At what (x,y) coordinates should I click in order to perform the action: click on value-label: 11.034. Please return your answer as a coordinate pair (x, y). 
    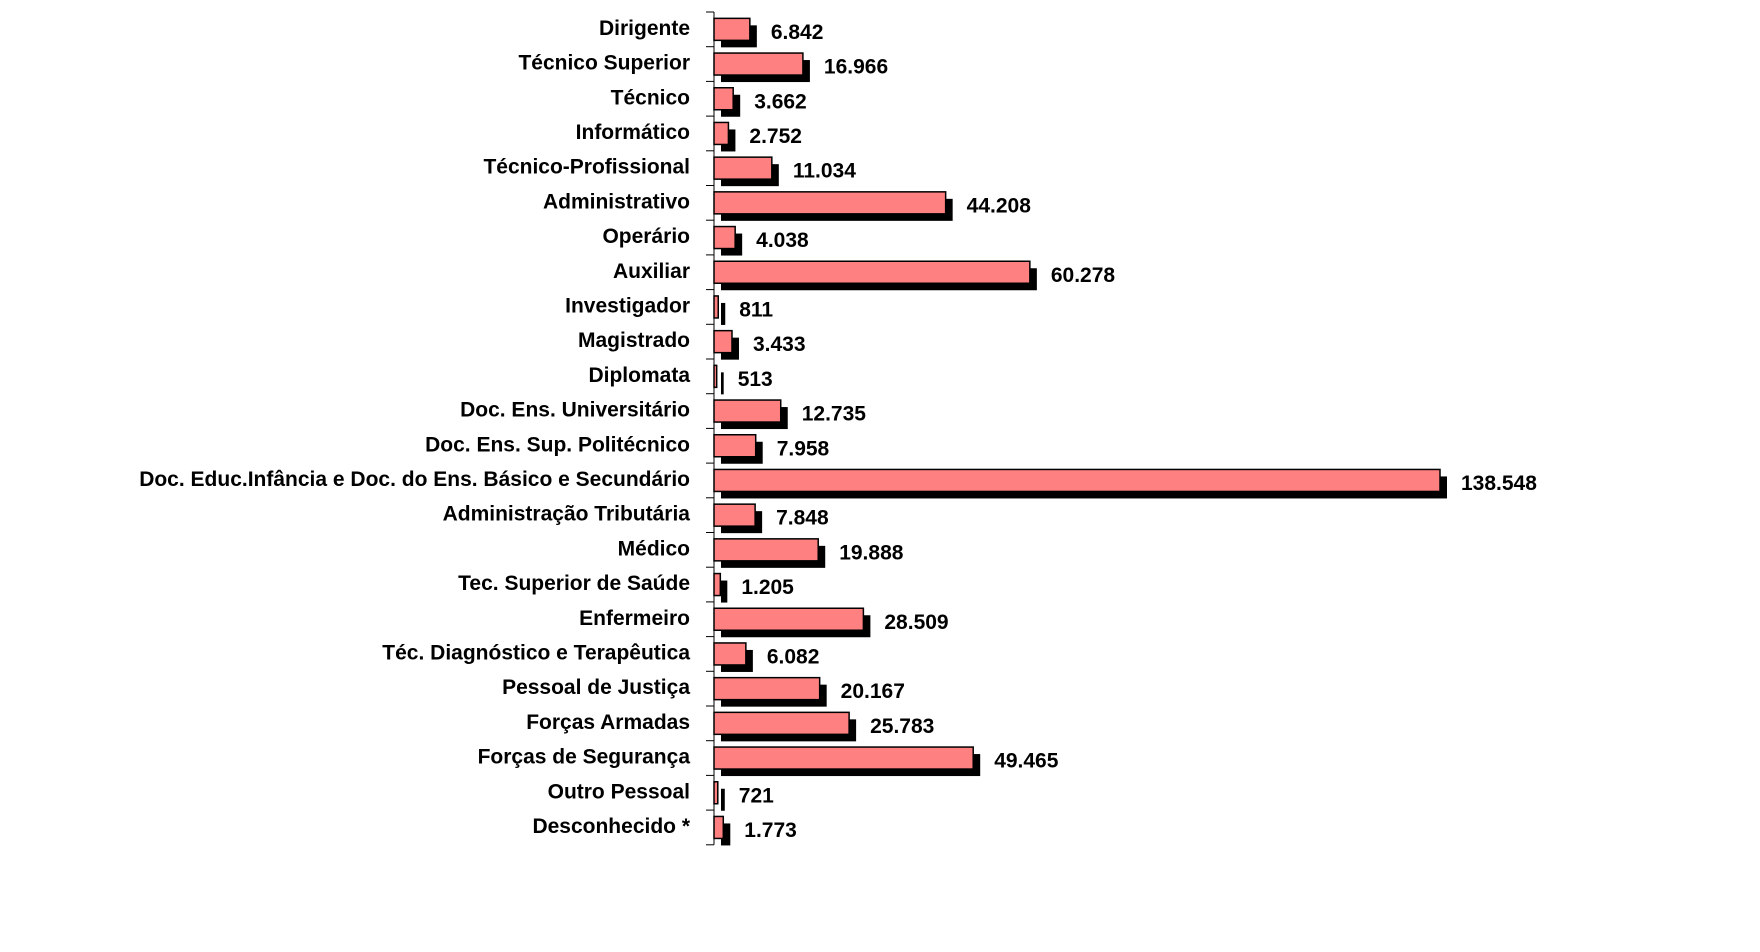
    Looking at the image, I should click on (824, 171).